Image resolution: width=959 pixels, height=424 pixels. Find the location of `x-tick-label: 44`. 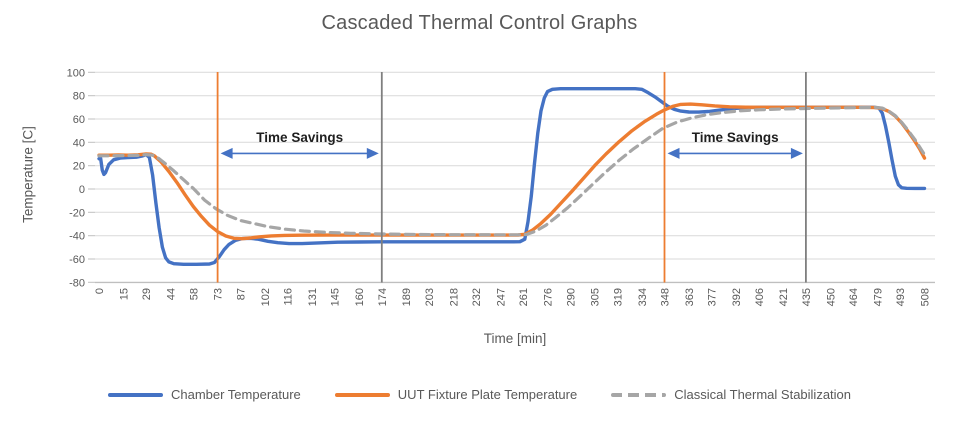

x-tick-label: 44 is located at coordinates (172, 294).